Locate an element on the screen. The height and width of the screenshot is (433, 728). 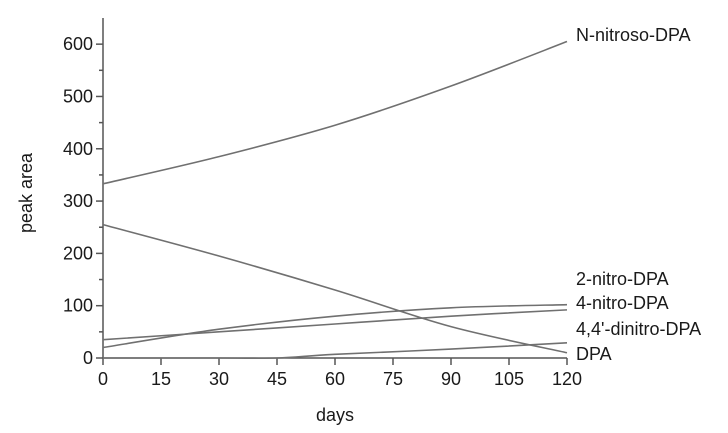
series-label-n-nitroso-dpa: N-nitroso-DPA is located at coordinates (633, 35).